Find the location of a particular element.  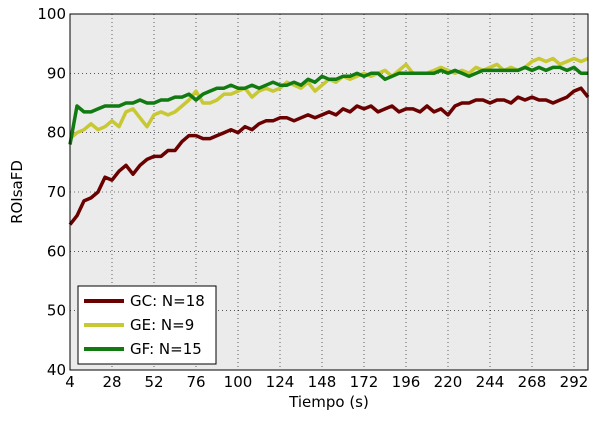

y-tick-label: 40 is located at coordinates (56, 370).